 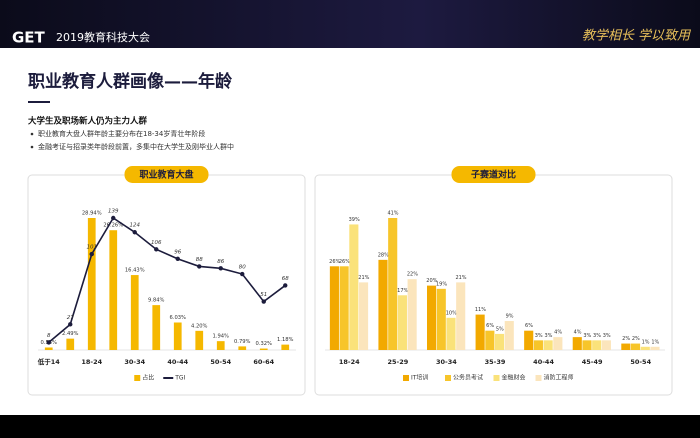 What do you see at coordinates (199, 326) in the screenshot?
I see `value-label: 4.20%` at bounding box center [199, 326].